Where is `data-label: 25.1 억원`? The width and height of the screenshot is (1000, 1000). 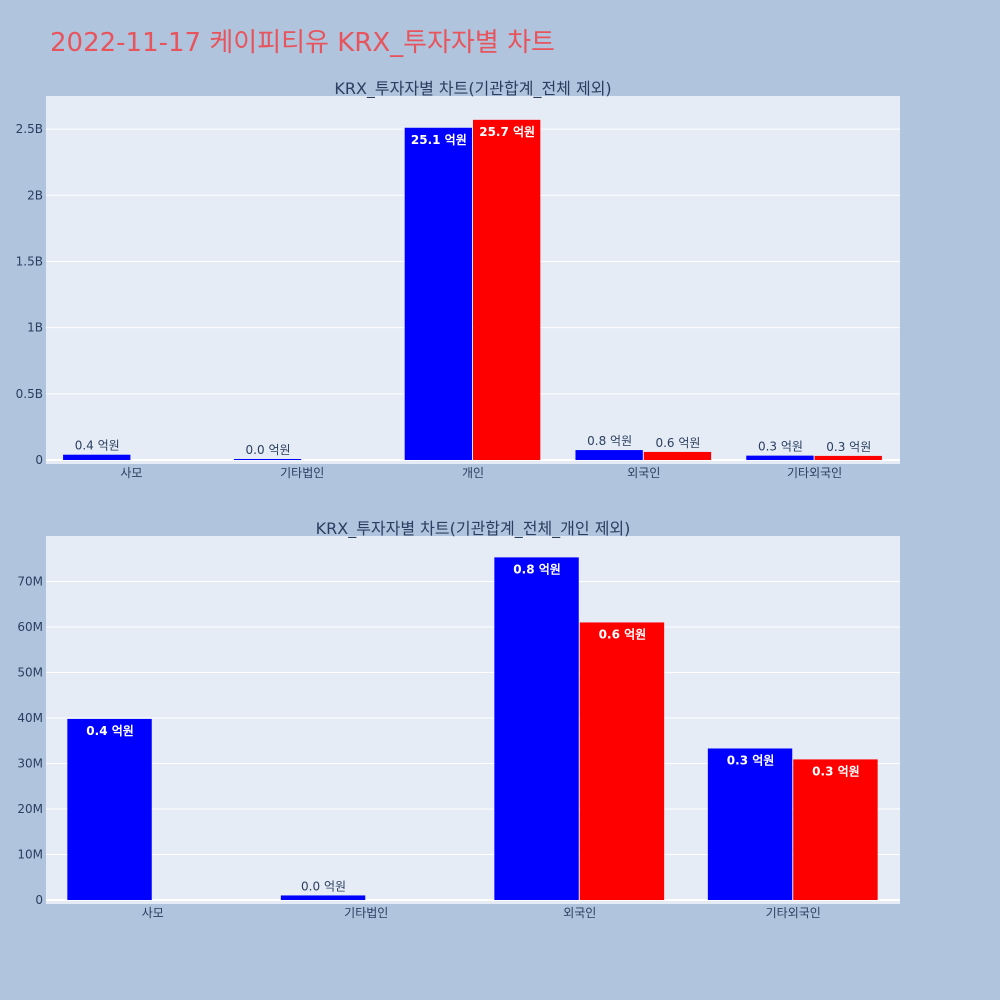 data-label: 25.1 억원 is located at coordinates (439, 140).